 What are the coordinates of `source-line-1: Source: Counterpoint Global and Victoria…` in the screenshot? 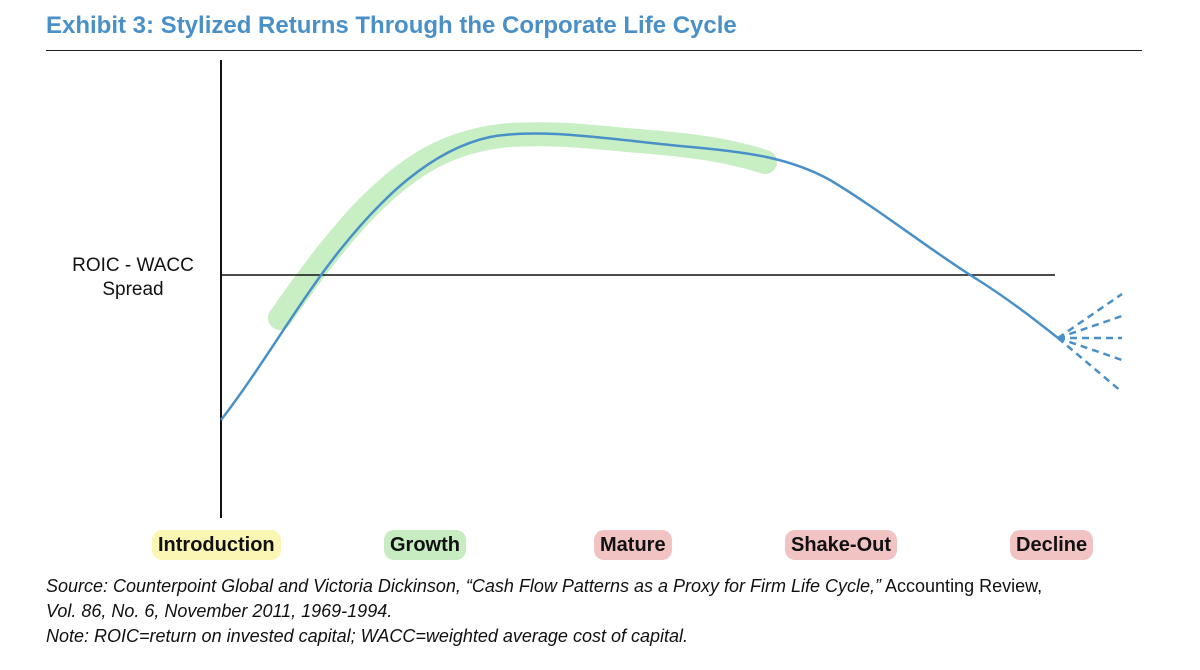 It's located at (601, 586).